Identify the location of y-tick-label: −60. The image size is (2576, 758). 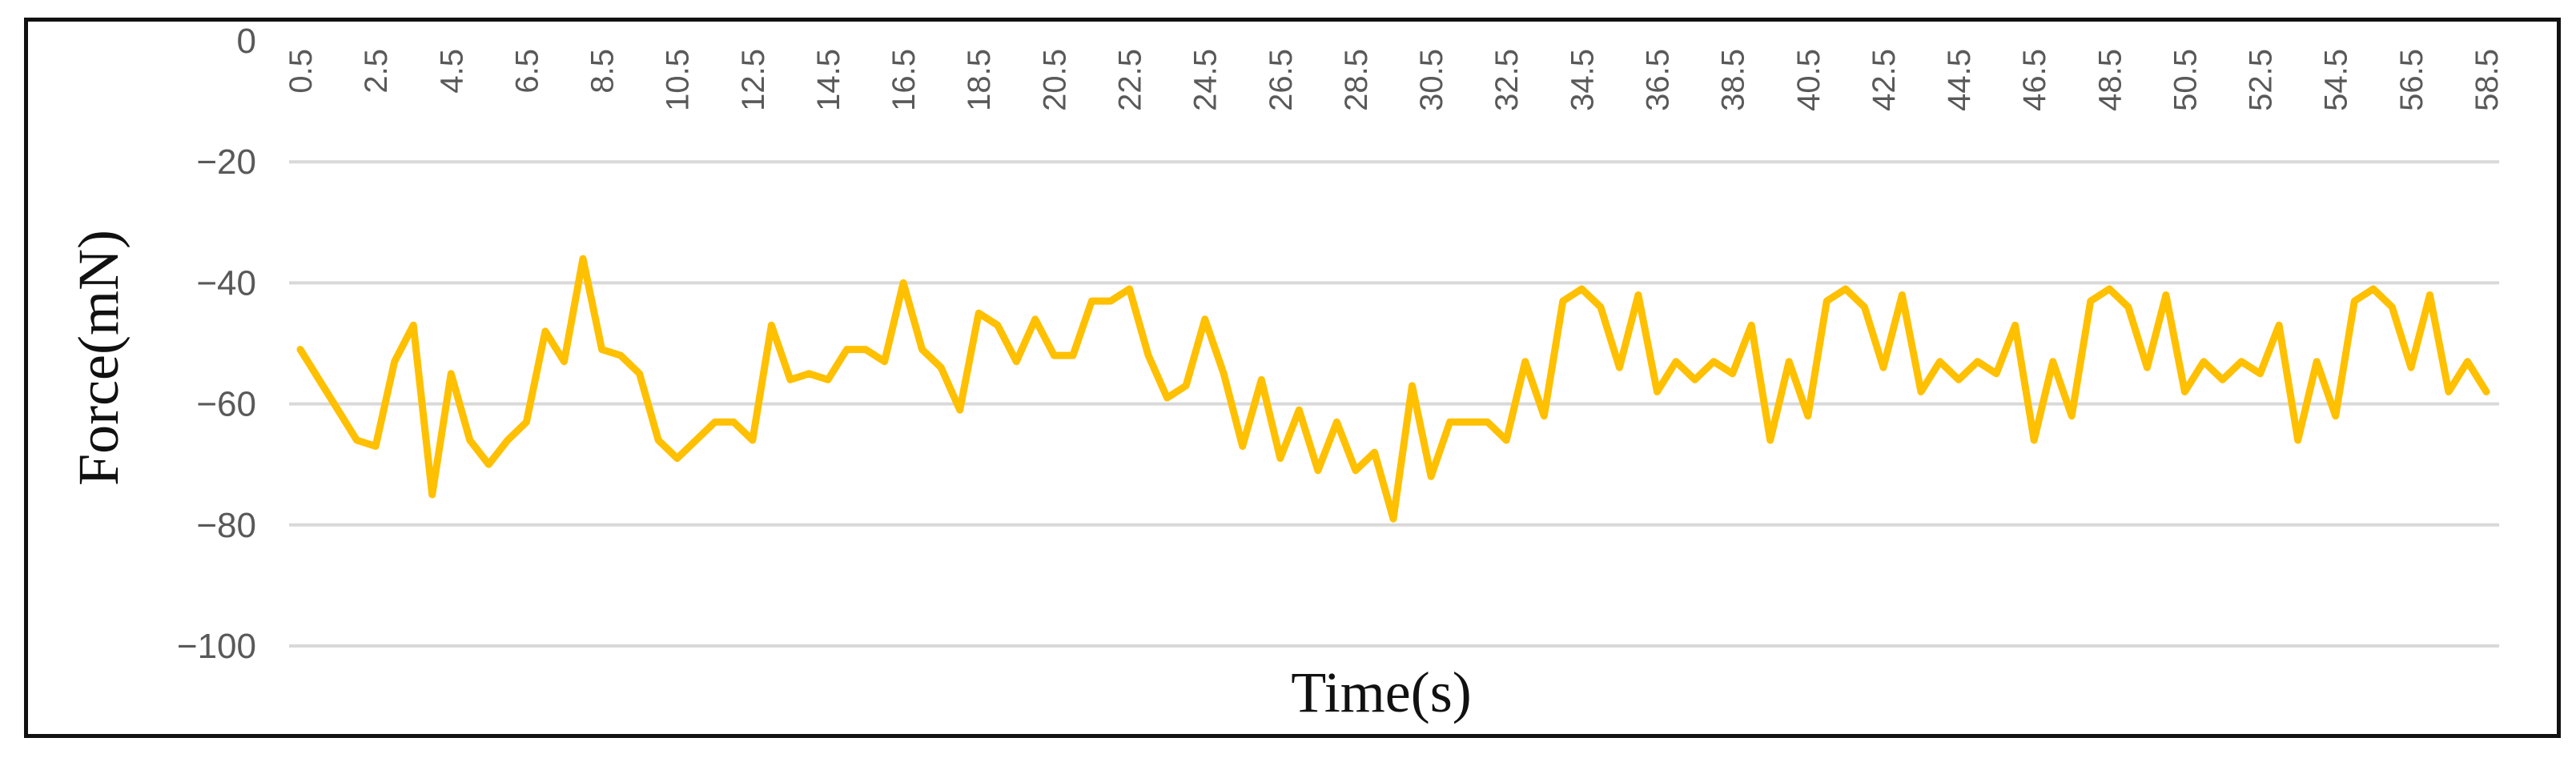
(226, 404).